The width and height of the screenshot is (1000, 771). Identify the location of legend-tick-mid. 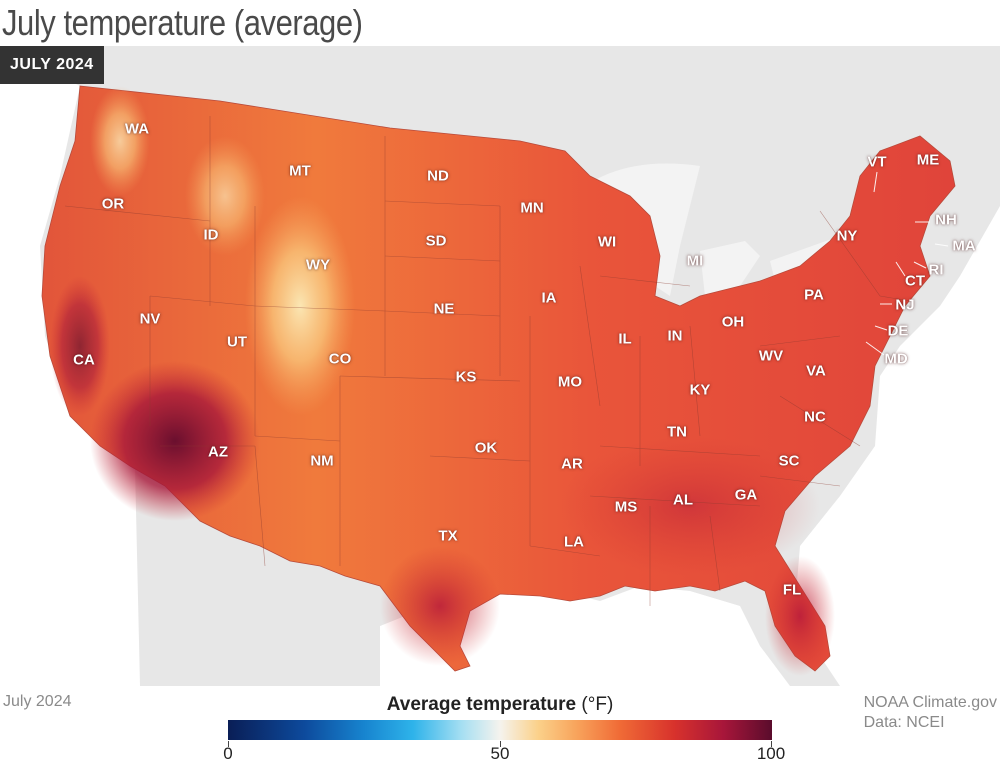
(500, 744).